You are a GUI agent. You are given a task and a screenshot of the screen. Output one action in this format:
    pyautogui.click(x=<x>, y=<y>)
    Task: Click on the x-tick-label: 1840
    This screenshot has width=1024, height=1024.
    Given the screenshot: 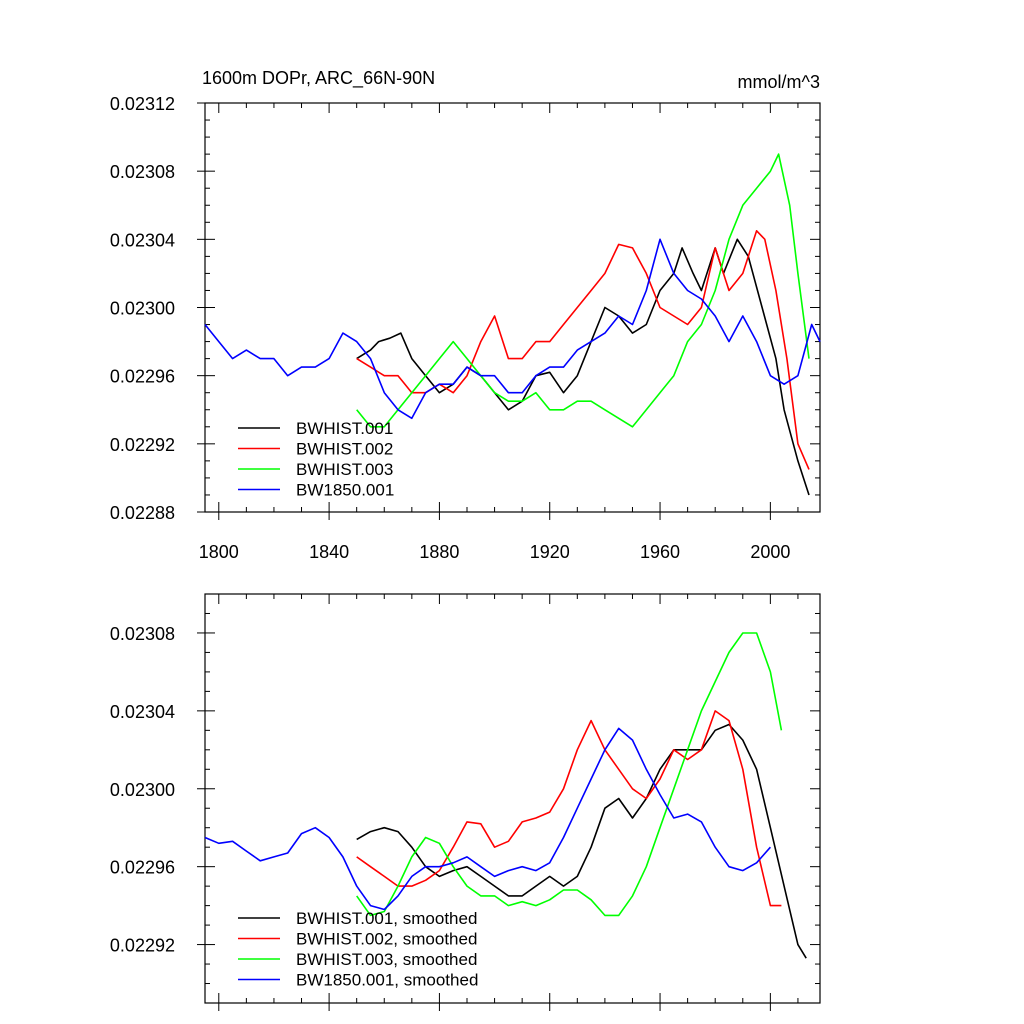 What is the action you would take?
    pyautogui.click(x=329, y=552)
    